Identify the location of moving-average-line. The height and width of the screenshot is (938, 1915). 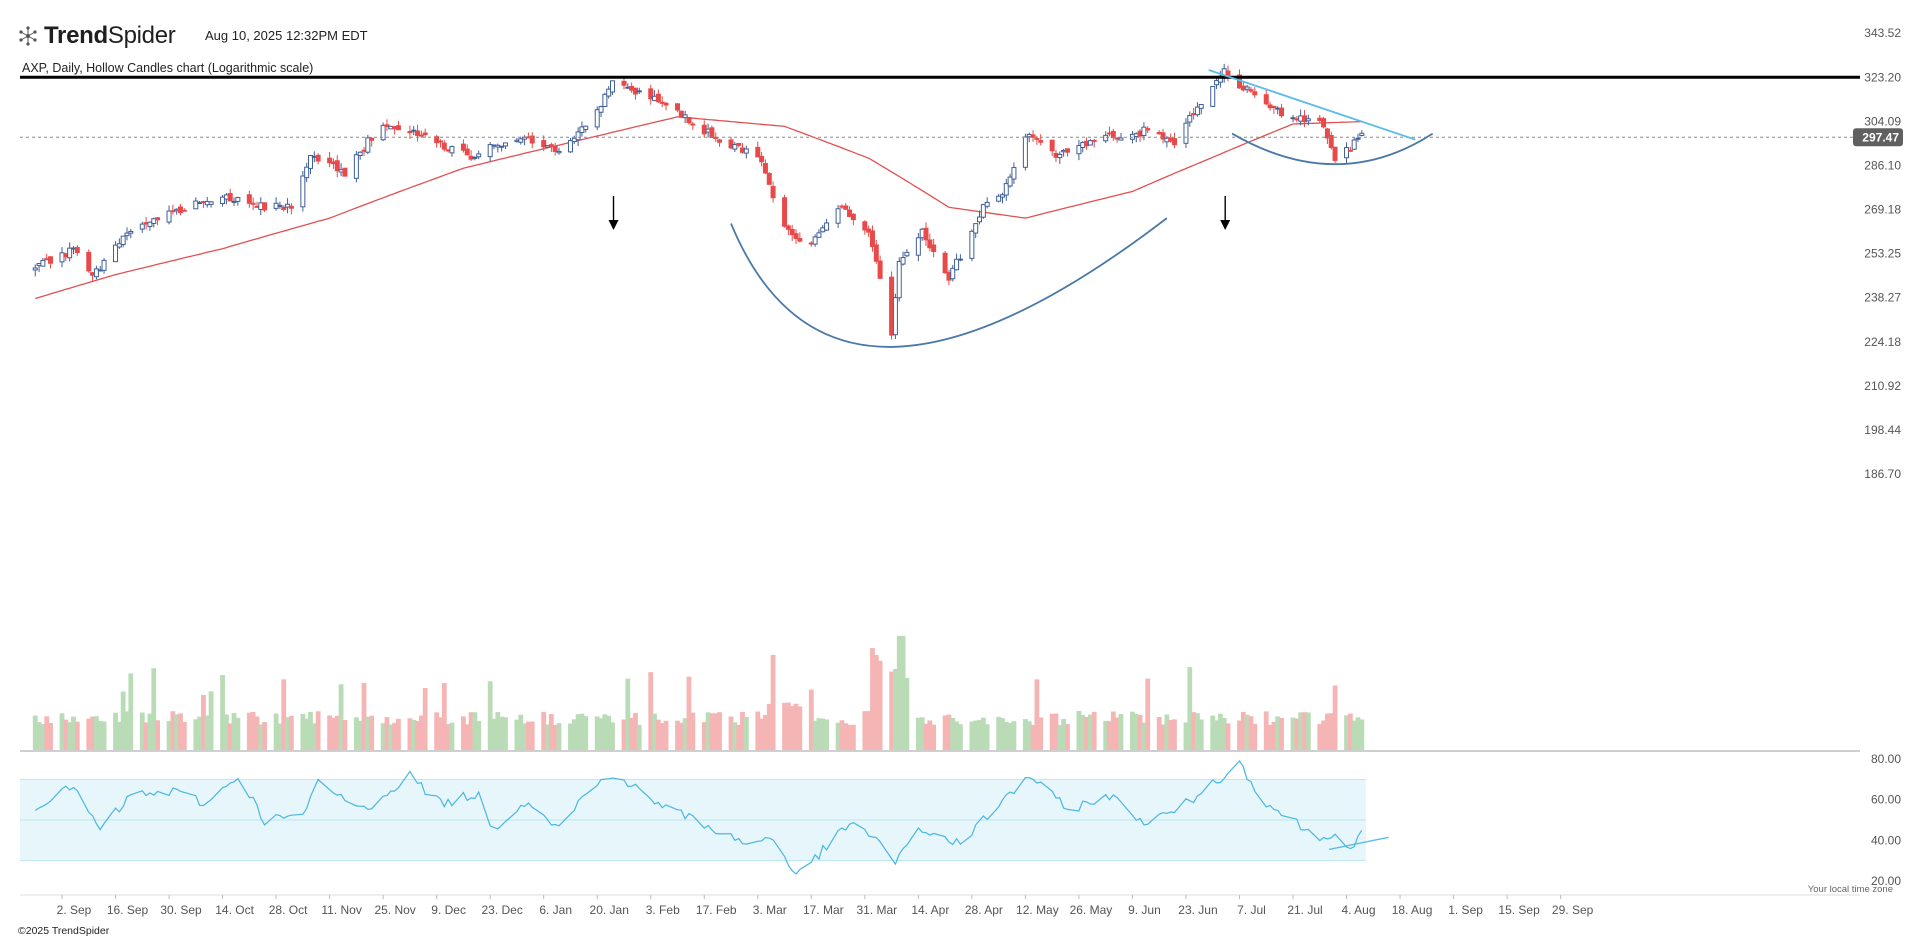
(698, 208).